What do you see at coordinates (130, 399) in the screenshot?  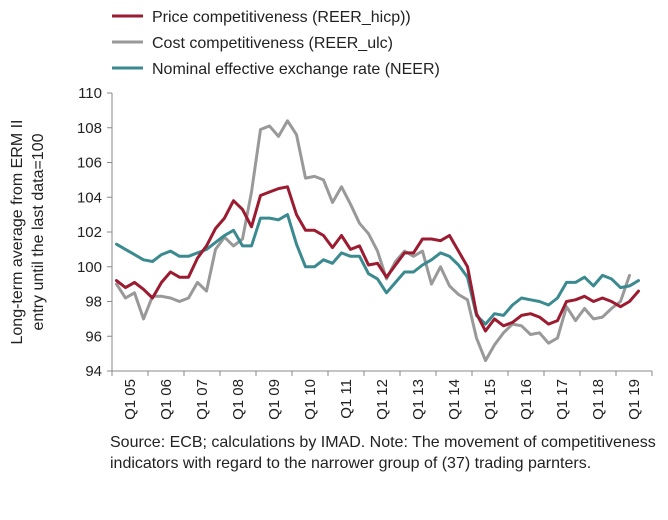 I see `x-tick-label: Q1 05` at bounding box center [130, 399].